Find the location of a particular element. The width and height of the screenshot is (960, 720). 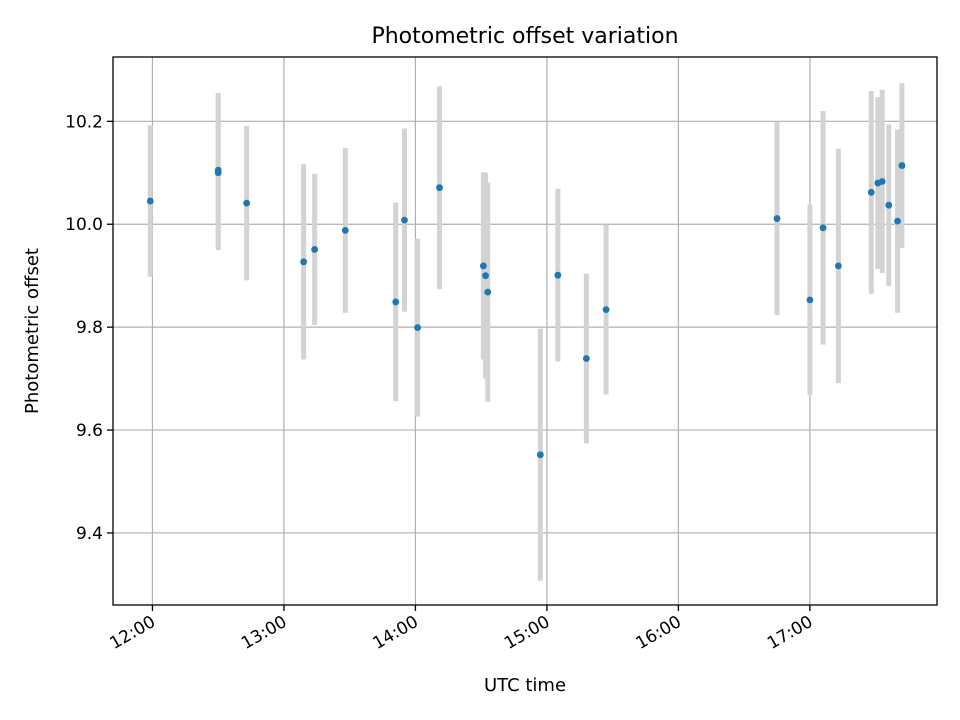

y-tick-label: 9.4 is located at coordinates (89, 534).